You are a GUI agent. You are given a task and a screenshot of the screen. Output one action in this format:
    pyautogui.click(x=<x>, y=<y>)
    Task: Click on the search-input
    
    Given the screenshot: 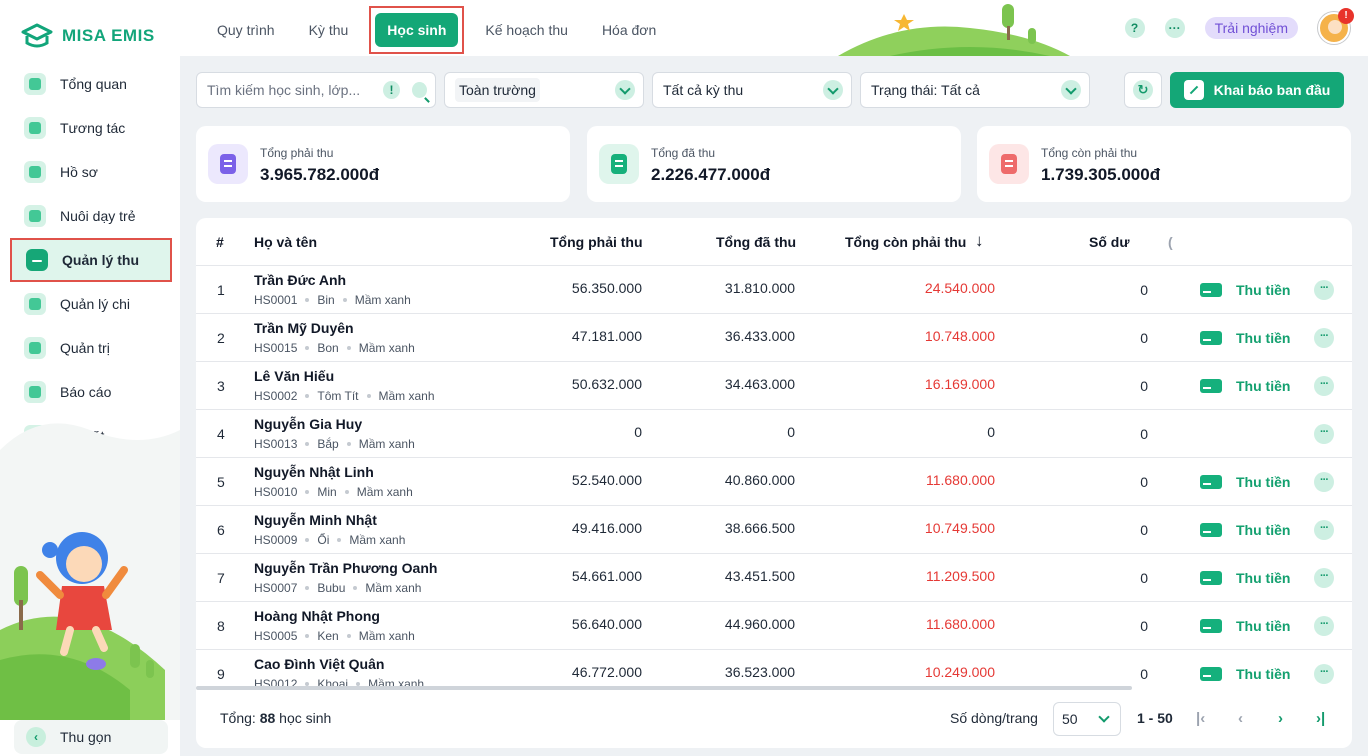 What is the action you would take?
    pyautogui.click(x=292, y=90)
    